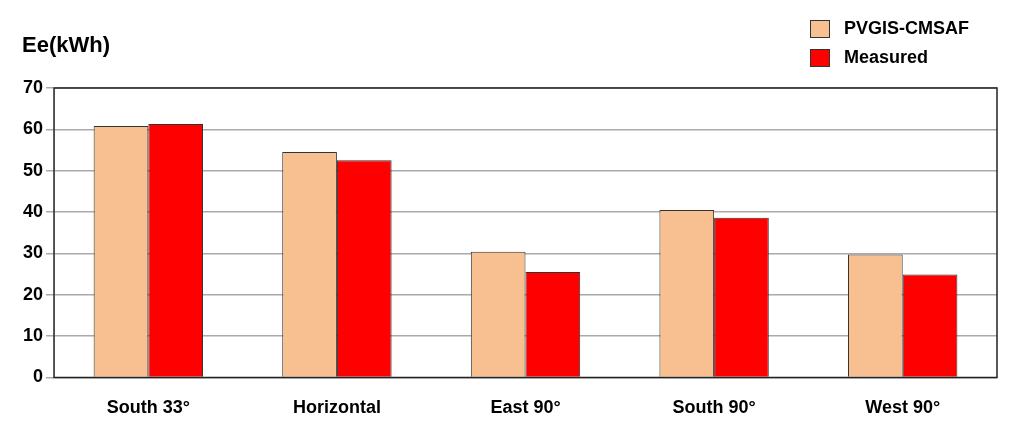  Describe the element at coordinates (33, 211) in the screenshot. I see `y-tick-label: 40` at that location.